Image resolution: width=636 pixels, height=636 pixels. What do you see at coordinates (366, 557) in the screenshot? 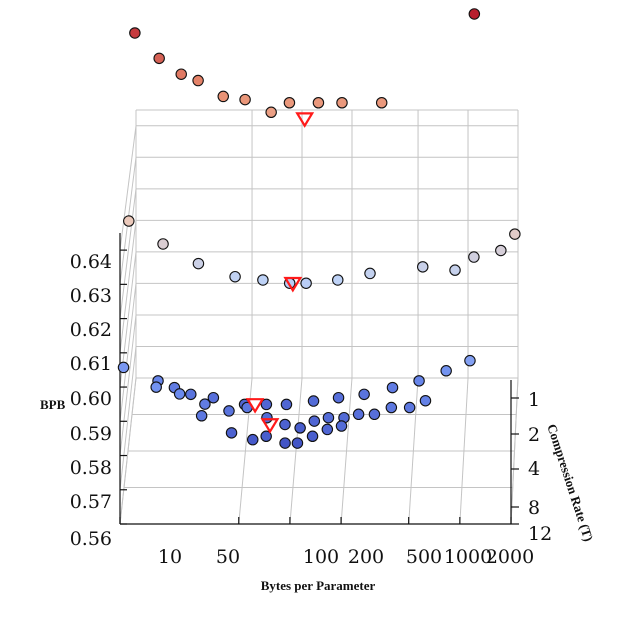
I see `x-tick-label-3: 200` at bounding box center [366, 557].